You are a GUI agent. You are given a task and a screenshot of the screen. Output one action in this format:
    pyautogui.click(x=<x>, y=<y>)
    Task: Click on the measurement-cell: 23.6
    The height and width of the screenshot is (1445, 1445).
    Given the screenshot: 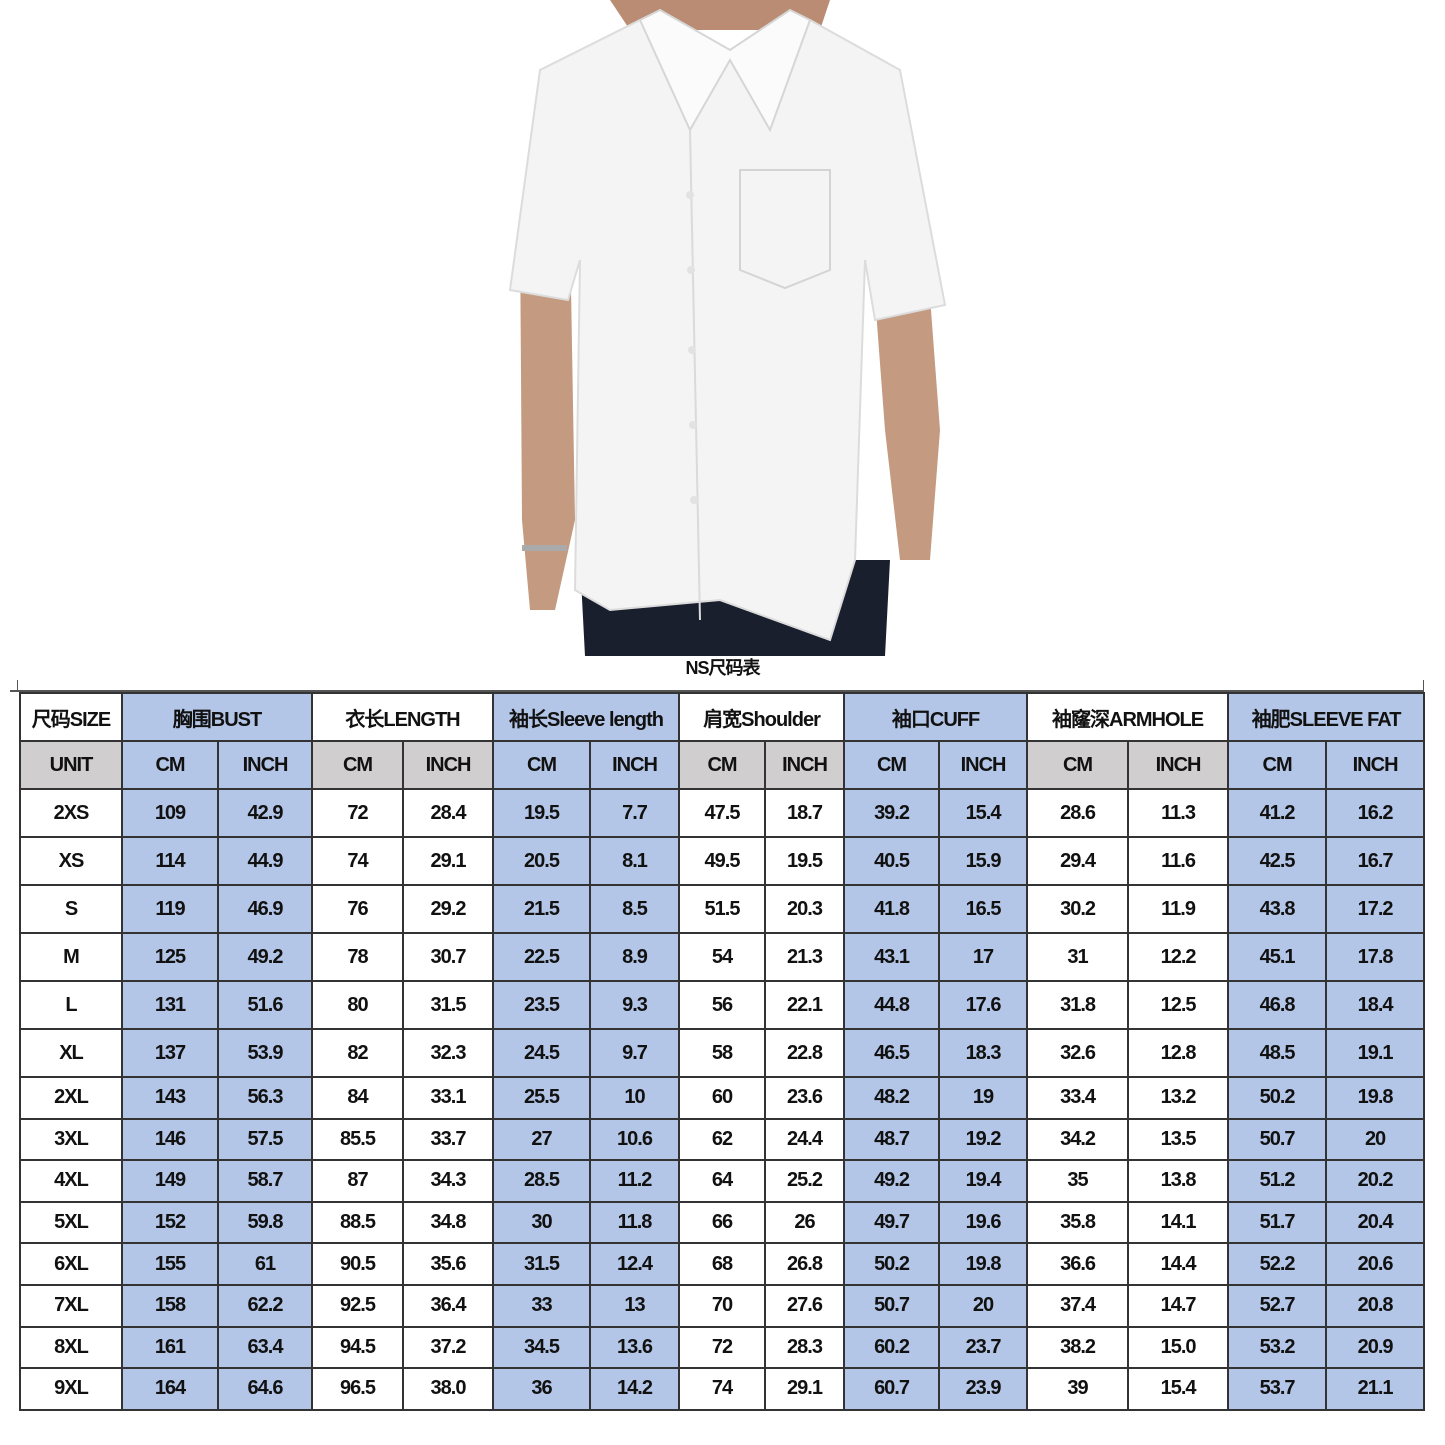 What is the action you would take?
    pyautogui.click(x=805, y=1098)
    